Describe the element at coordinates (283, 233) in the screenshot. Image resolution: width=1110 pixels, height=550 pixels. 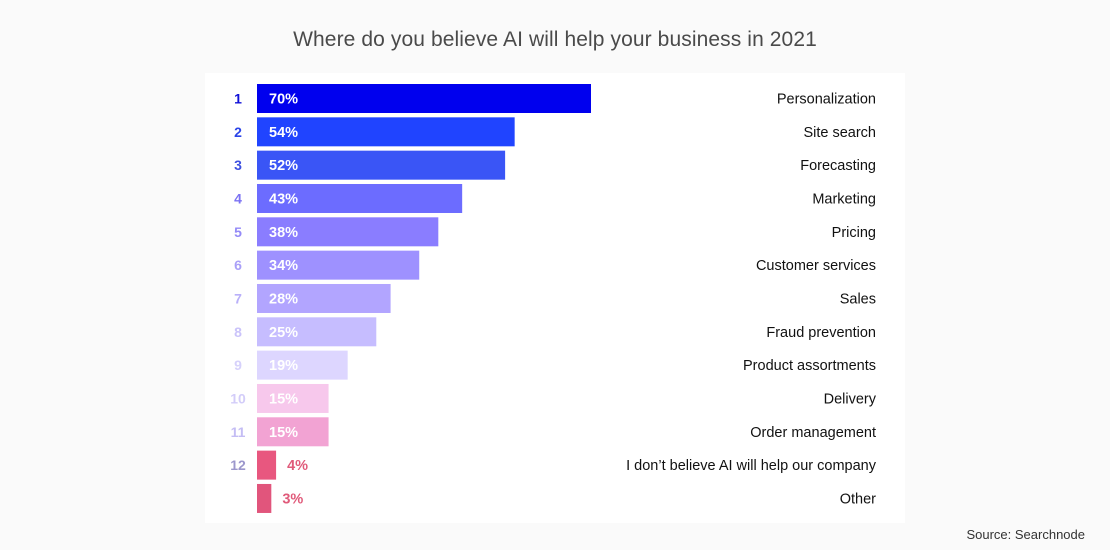
I see `bar-value-label: 38%` at that location.